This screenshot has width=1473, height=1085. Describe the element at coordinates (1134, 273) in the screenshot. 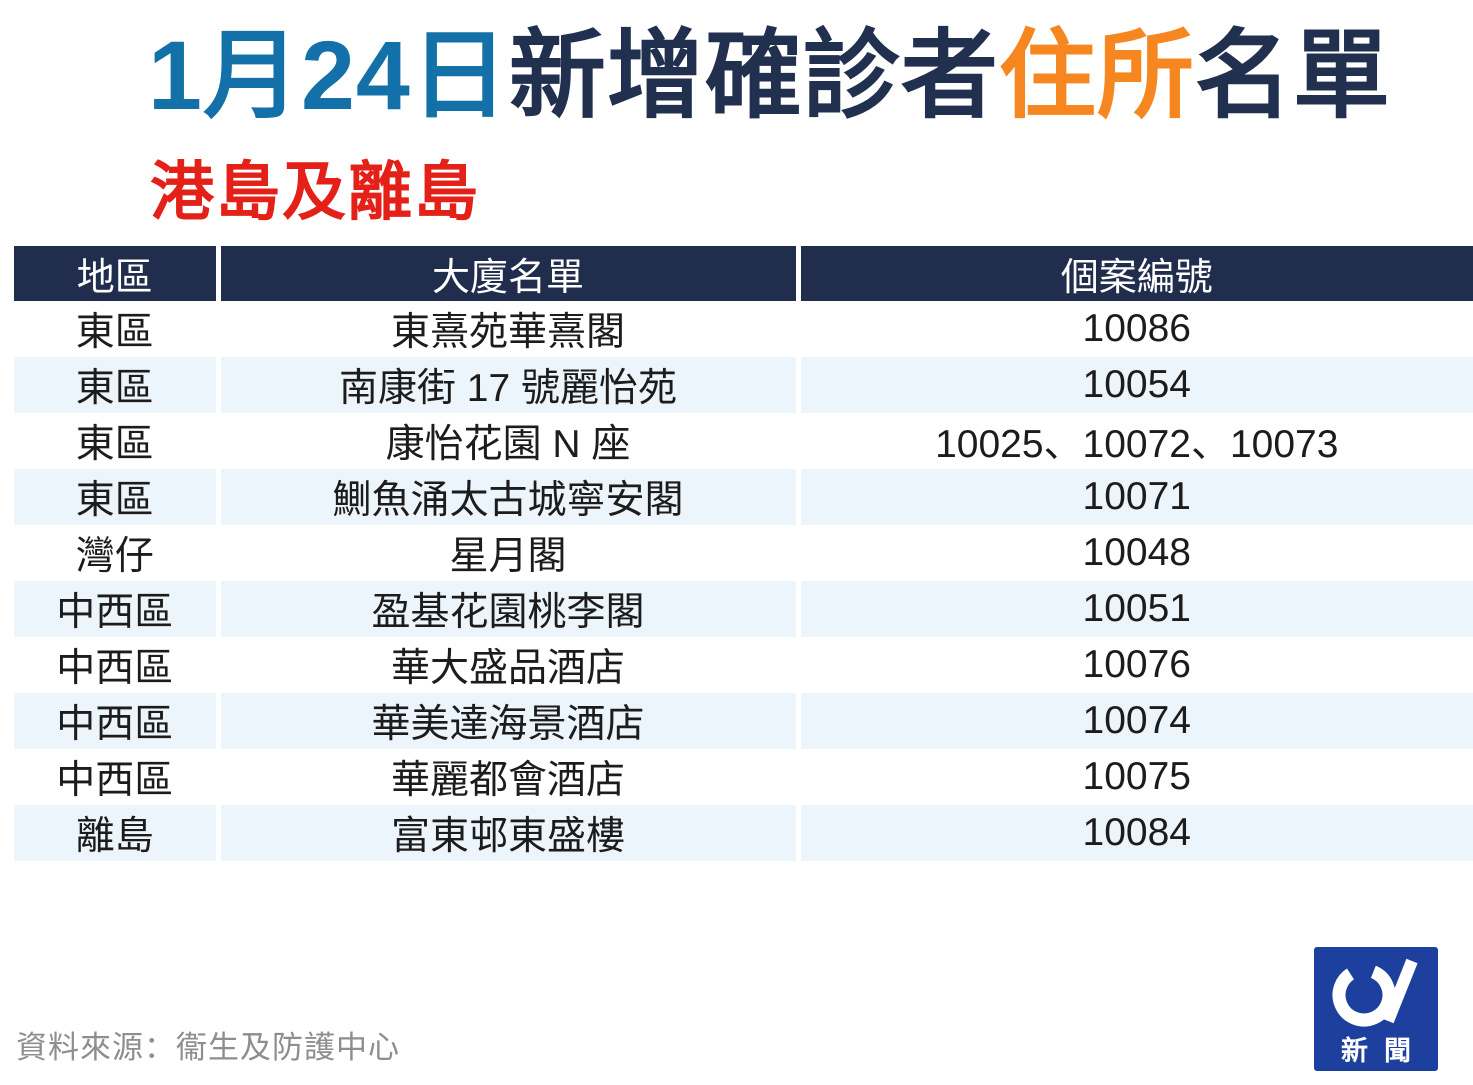

I see `col-header-cases: 個案編號` at that location.